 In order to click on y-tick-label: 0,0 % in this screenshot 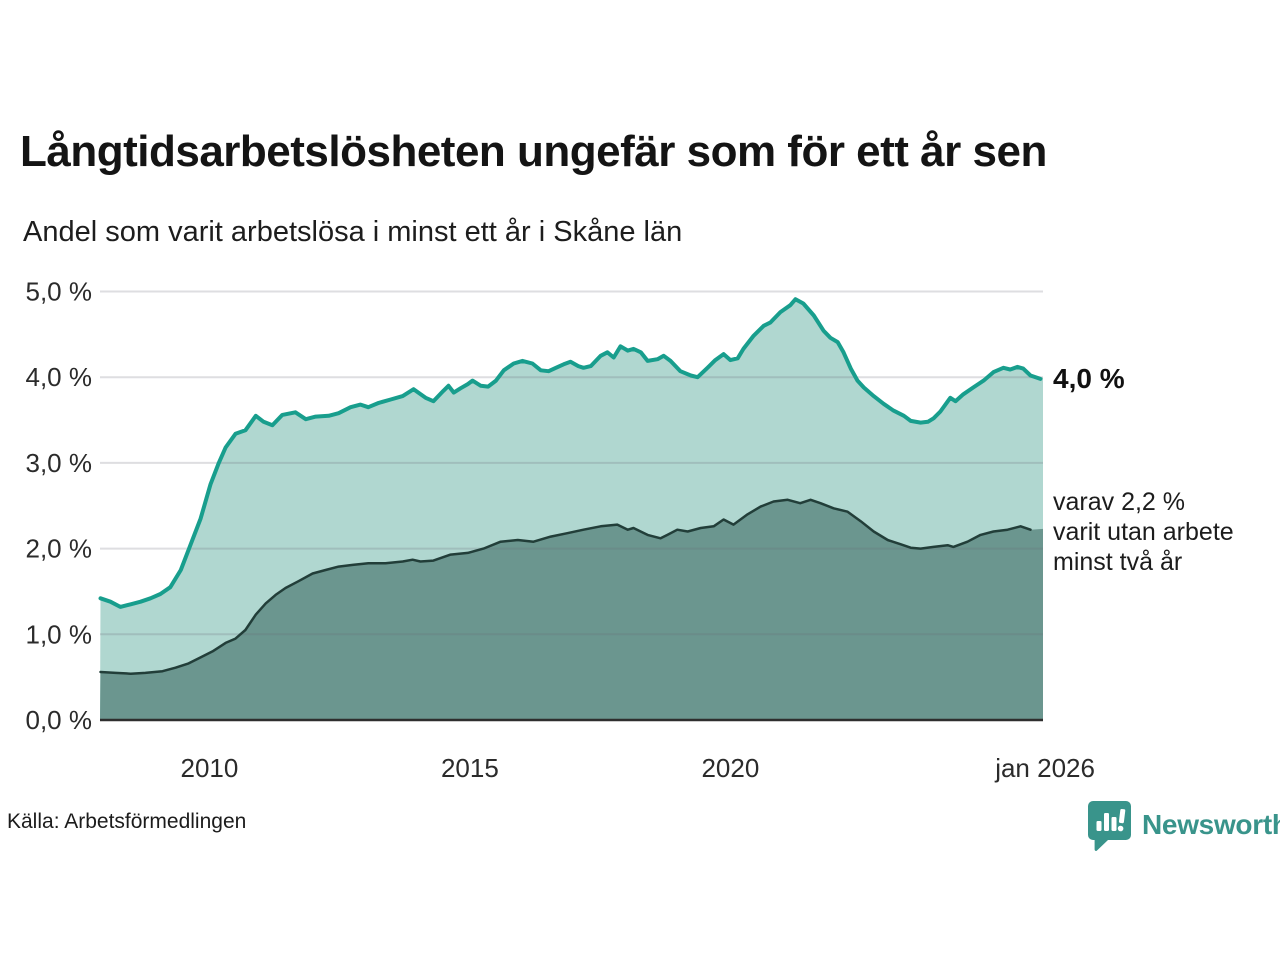, I will do `click(59, 720)`.